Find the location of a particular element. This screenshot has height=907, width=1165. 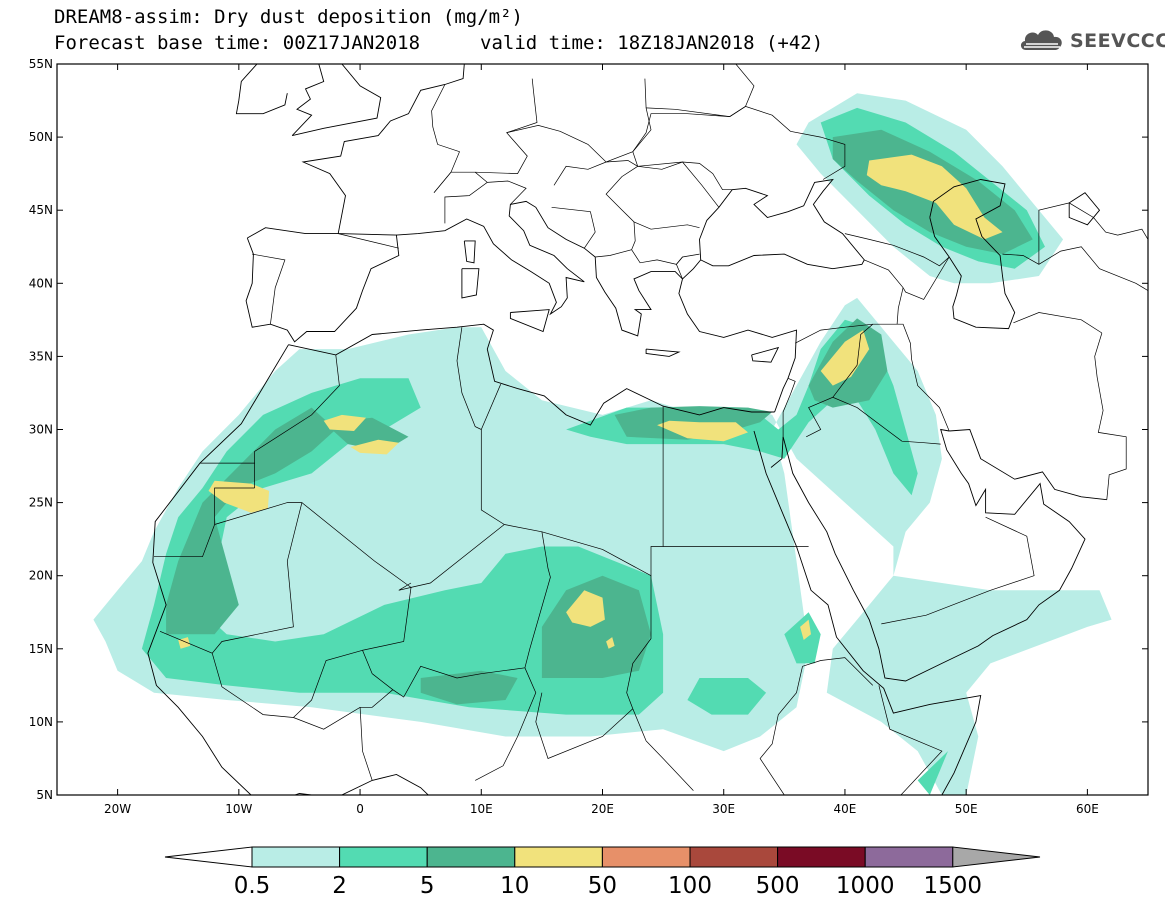

border-lebanon-israel is located at coordinates (789, 407).